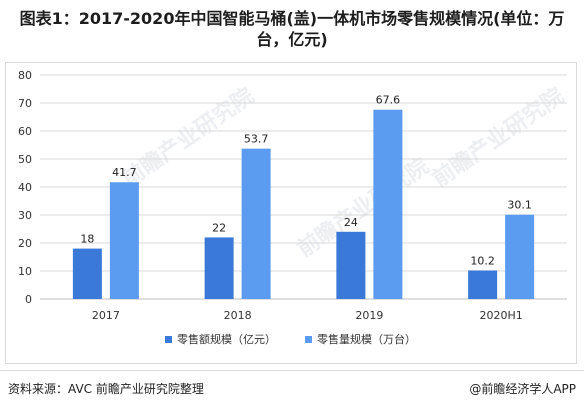  What do you see at coordinates (522, 389) in the screenshot?
I see `credit-text: @前瞻经济学人APP` at bounding box center [522, 389].